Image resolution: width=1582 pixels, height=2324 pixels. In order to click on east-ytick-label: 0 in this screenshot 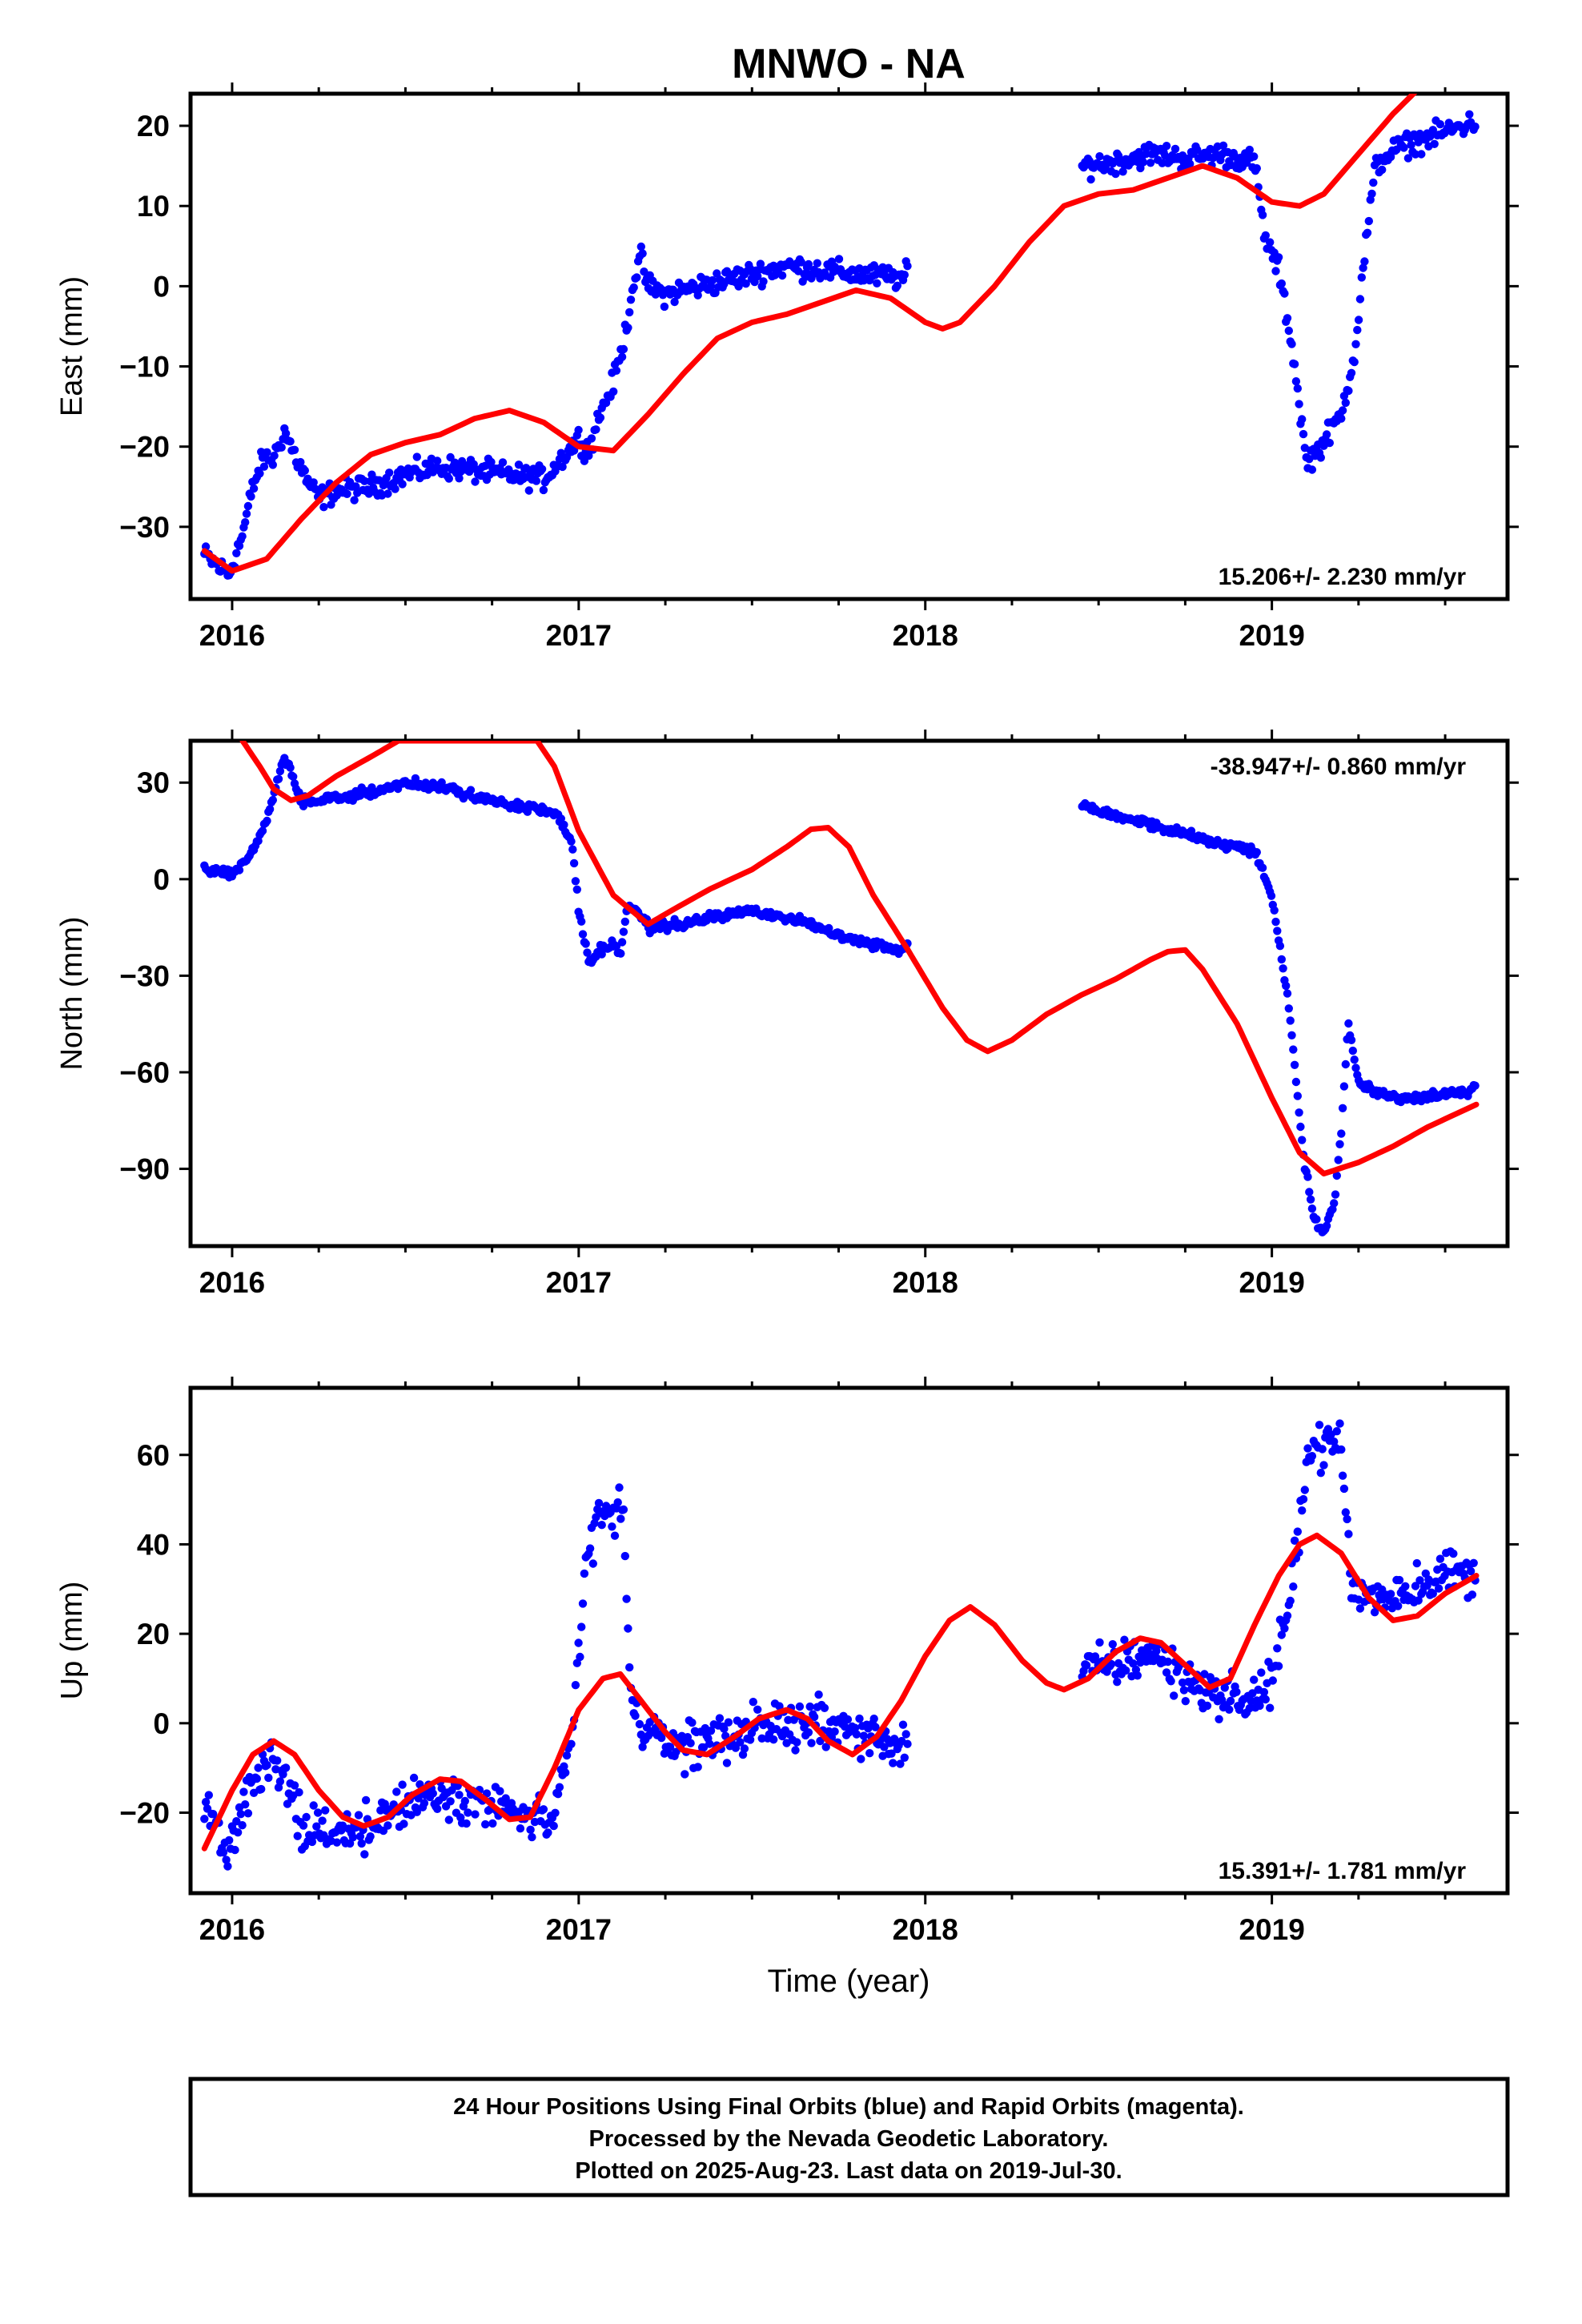, I will do `click(161, 286)`.